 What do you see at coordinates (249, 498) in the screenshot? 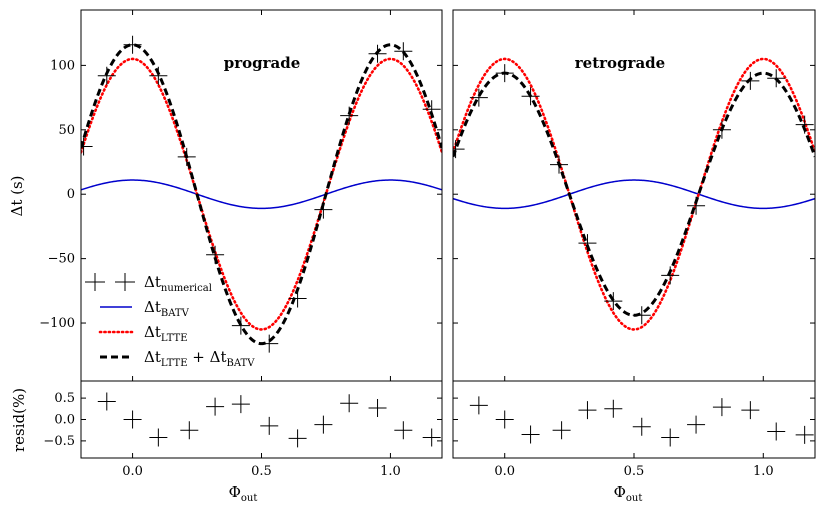
I see `left-x-axis-label-sub: out` at bounding box center [249, 498].